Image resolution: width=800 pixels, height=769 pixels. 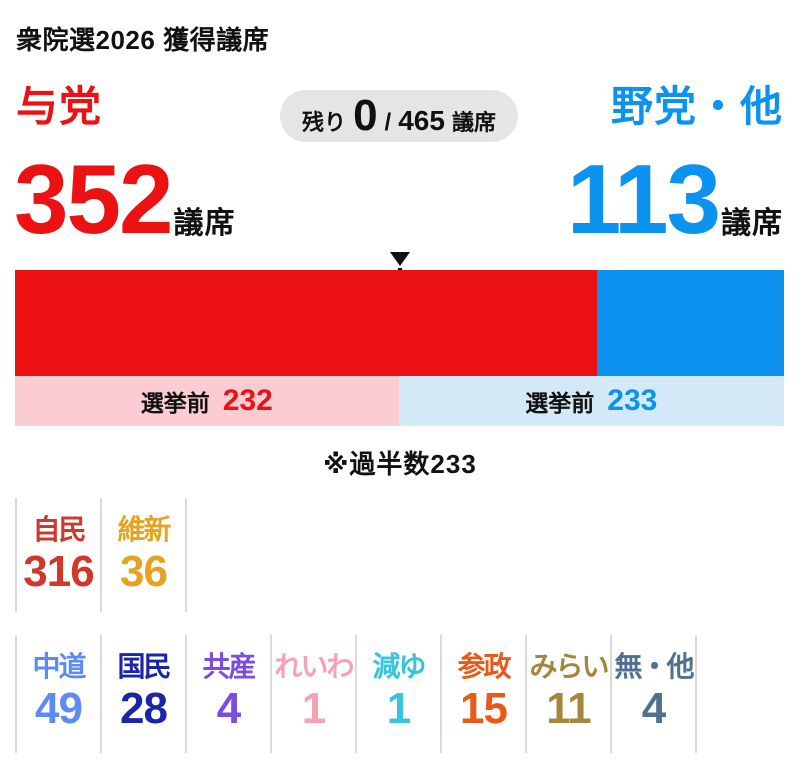 What do you see at coordinates (400, 464) in the screenshot?
I see `majority-note: ※過半数233` at bounding box center [400, 464].